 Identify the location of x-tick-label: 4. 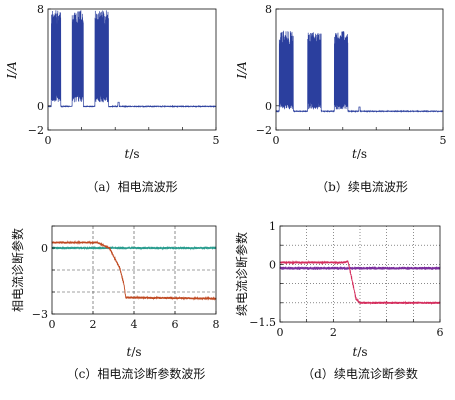
(134, 324).